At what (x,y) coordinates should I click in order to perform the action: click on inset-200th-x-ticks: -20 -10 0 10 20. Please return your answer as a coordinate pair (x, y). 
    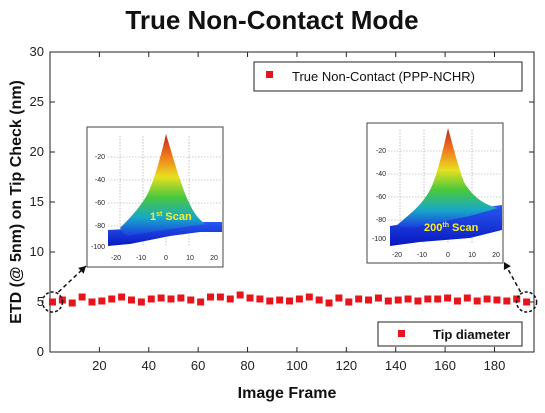
    Looking at the image, I should click on (446, 255).